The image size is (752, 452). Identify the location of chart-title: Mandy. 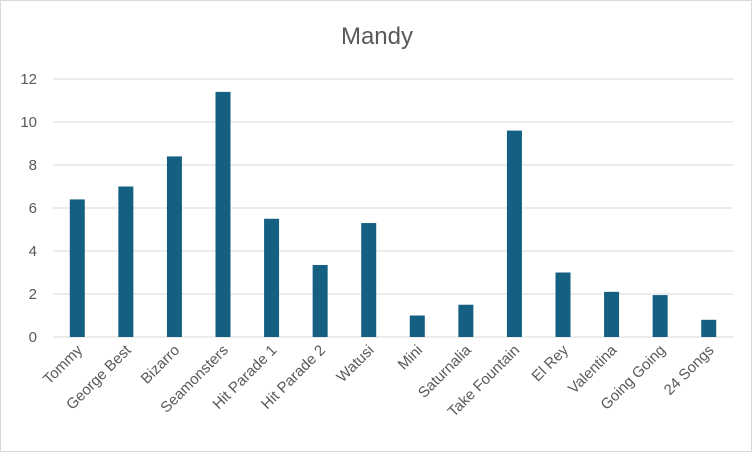
(377, 36).